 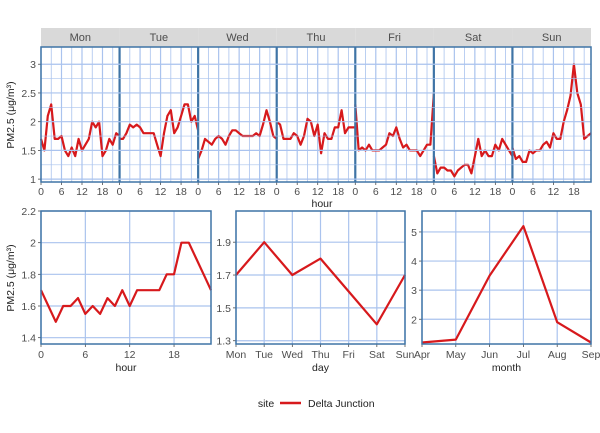 What do you see at coordinates (523, 355) in the screenshot?
I see `x-tick-label: Jul` at bounding box center [523, 355].